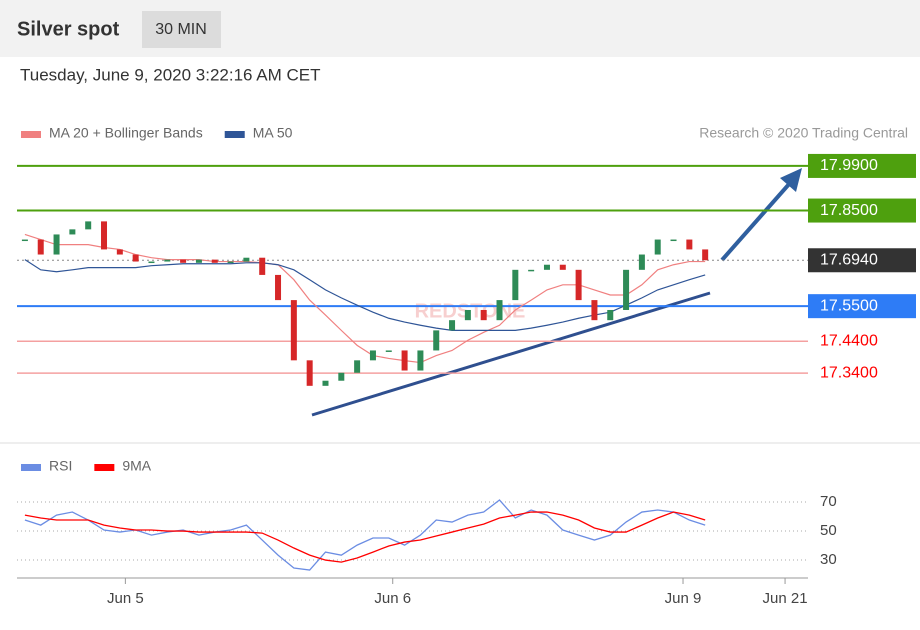  Describe the element at coordinates (60, 466) in the screenshot. I see `legend-label: RSI` at that location.